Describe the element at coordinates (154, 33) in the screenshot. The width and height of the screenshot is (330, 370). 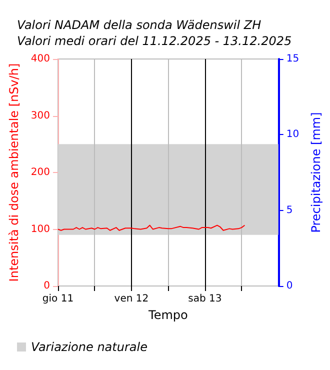
I see `chart-title: Valori NADAM della sonda Wädenswil ZH Valori medi orari del 11.12.2025 - 13.12.2025` at that location.